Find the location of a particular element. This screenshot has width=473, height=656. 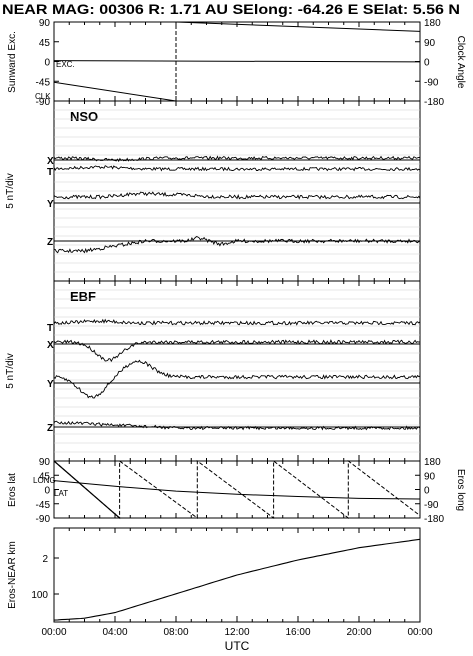

eros-right-tick-label: -90 is located at coordinates (431, 505).